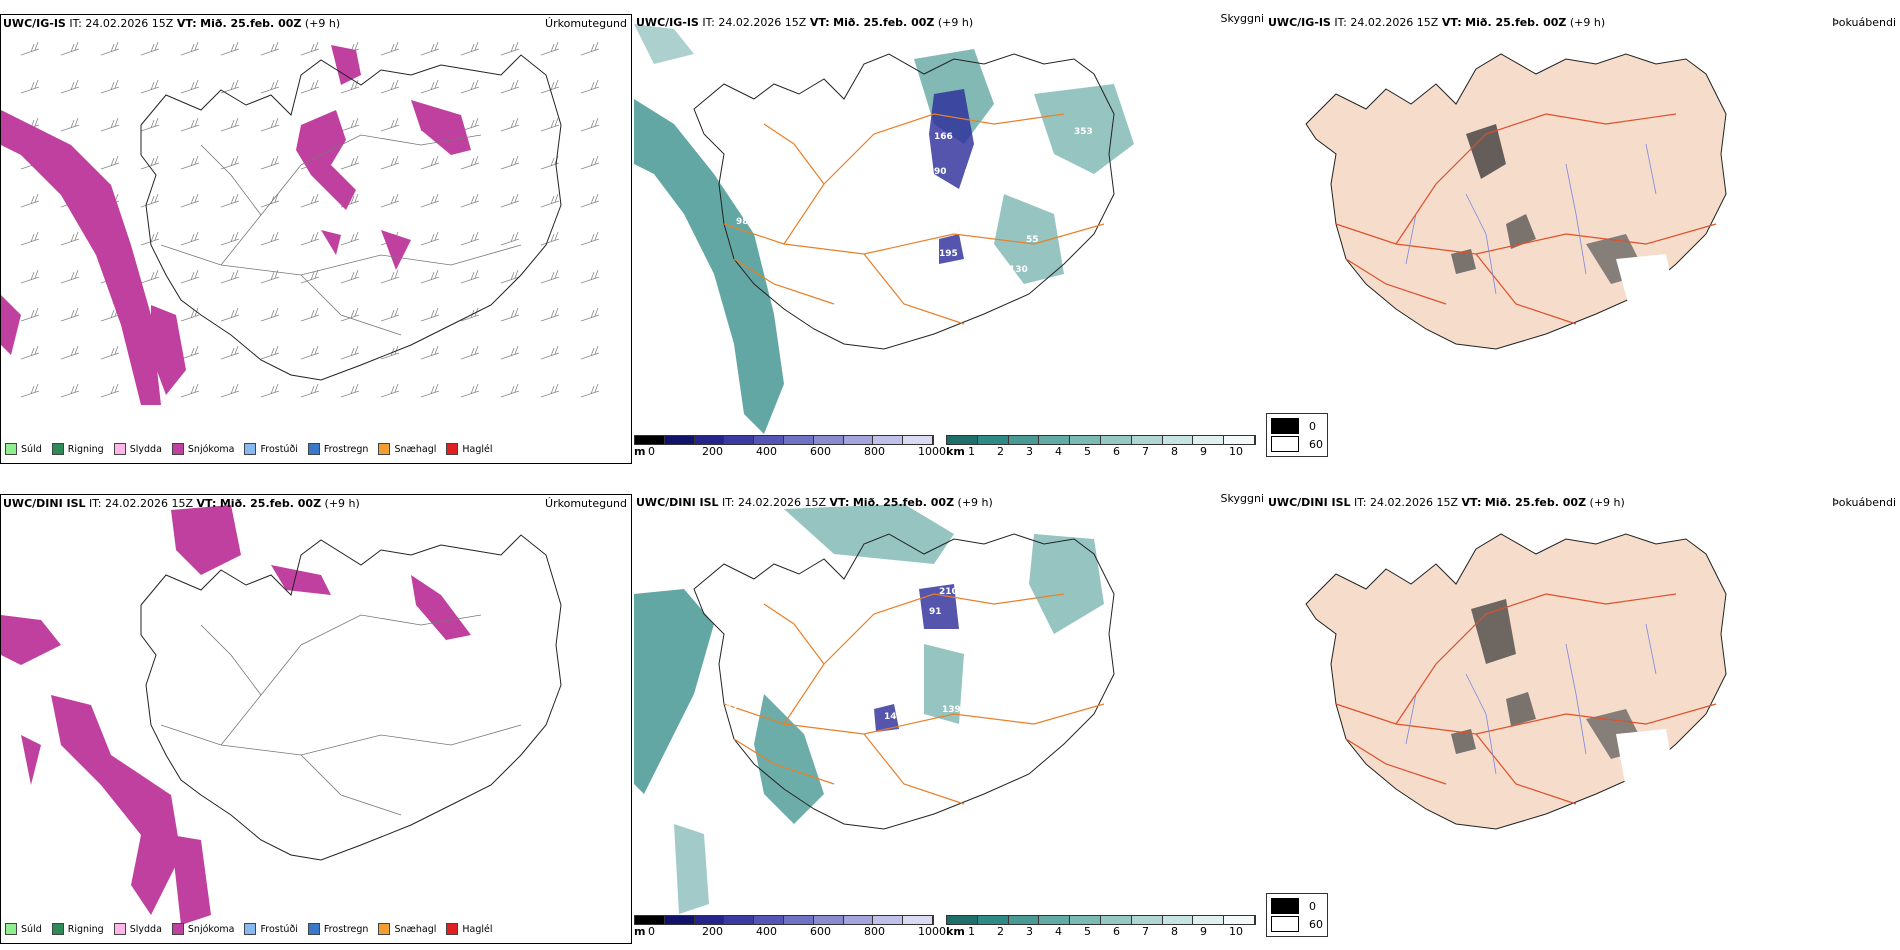  I want to click on legend-label: Rigning, so click(85, 929).